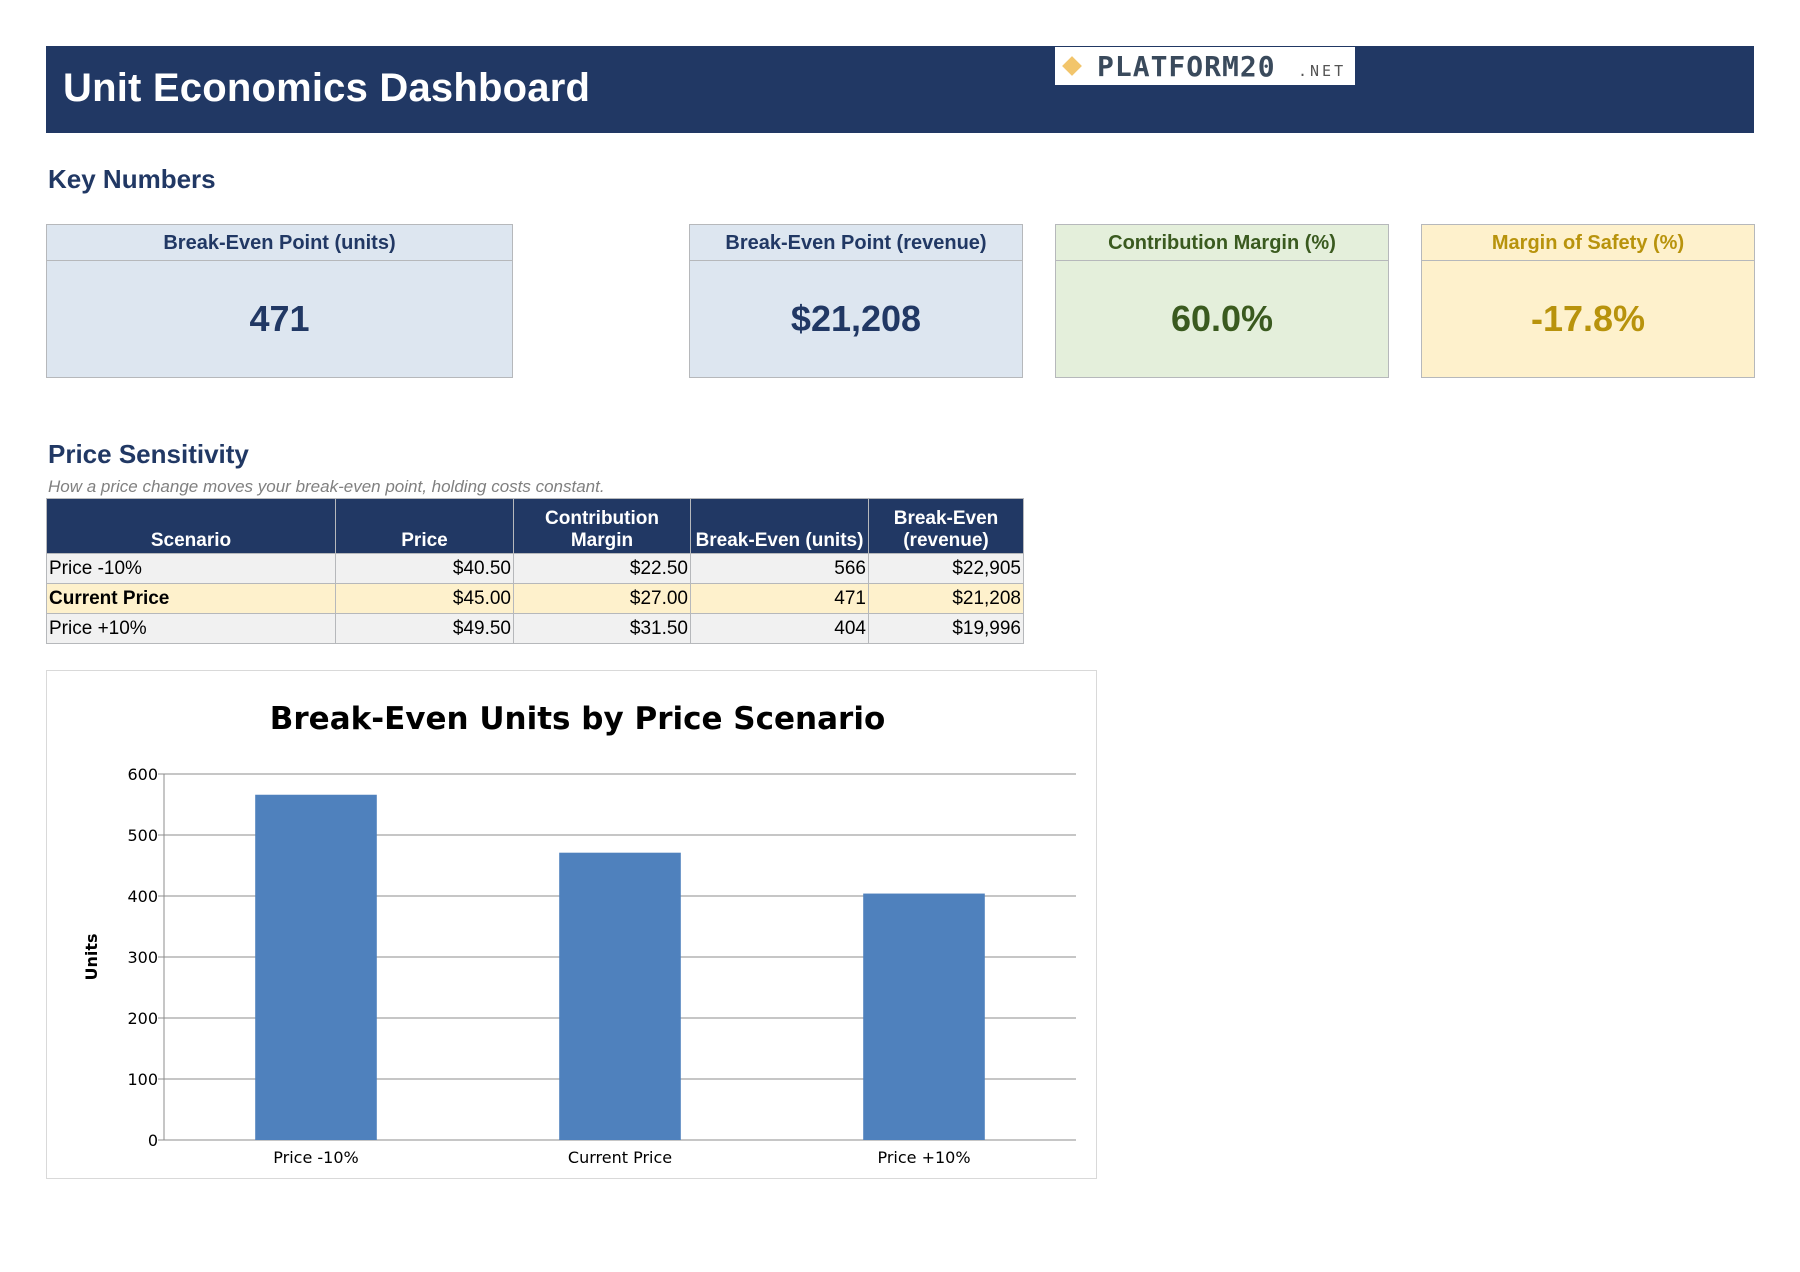 This screenshot has width=1800, height=1272. What do you see at coordinates (856, 243) in the screenshot?
I see `card-label: Break-Even Point (revenue)` at bounding box center [856, 243].